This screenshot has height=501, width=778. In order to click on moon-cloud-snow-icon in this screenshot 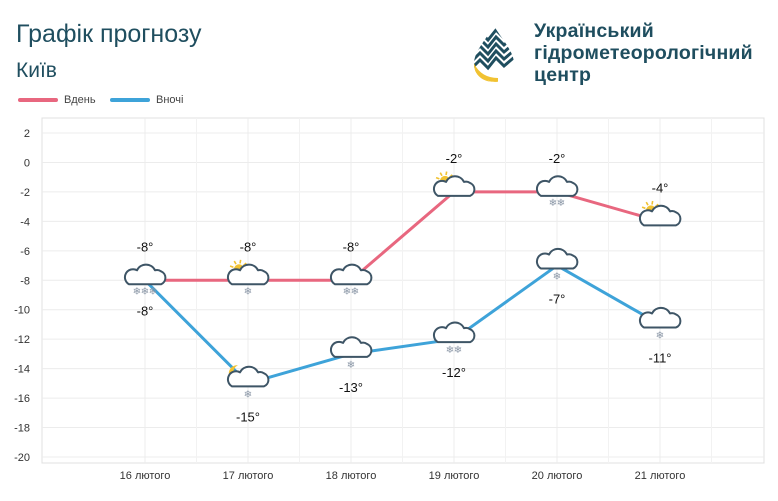, I will do `click(248, 376)`.